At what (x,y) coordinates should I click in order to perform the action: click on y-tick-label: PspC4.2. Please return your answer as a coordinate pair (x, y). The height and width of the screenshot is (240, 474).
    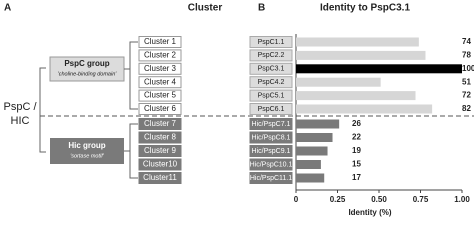
    Looking at the image, I should click on (271, 82).